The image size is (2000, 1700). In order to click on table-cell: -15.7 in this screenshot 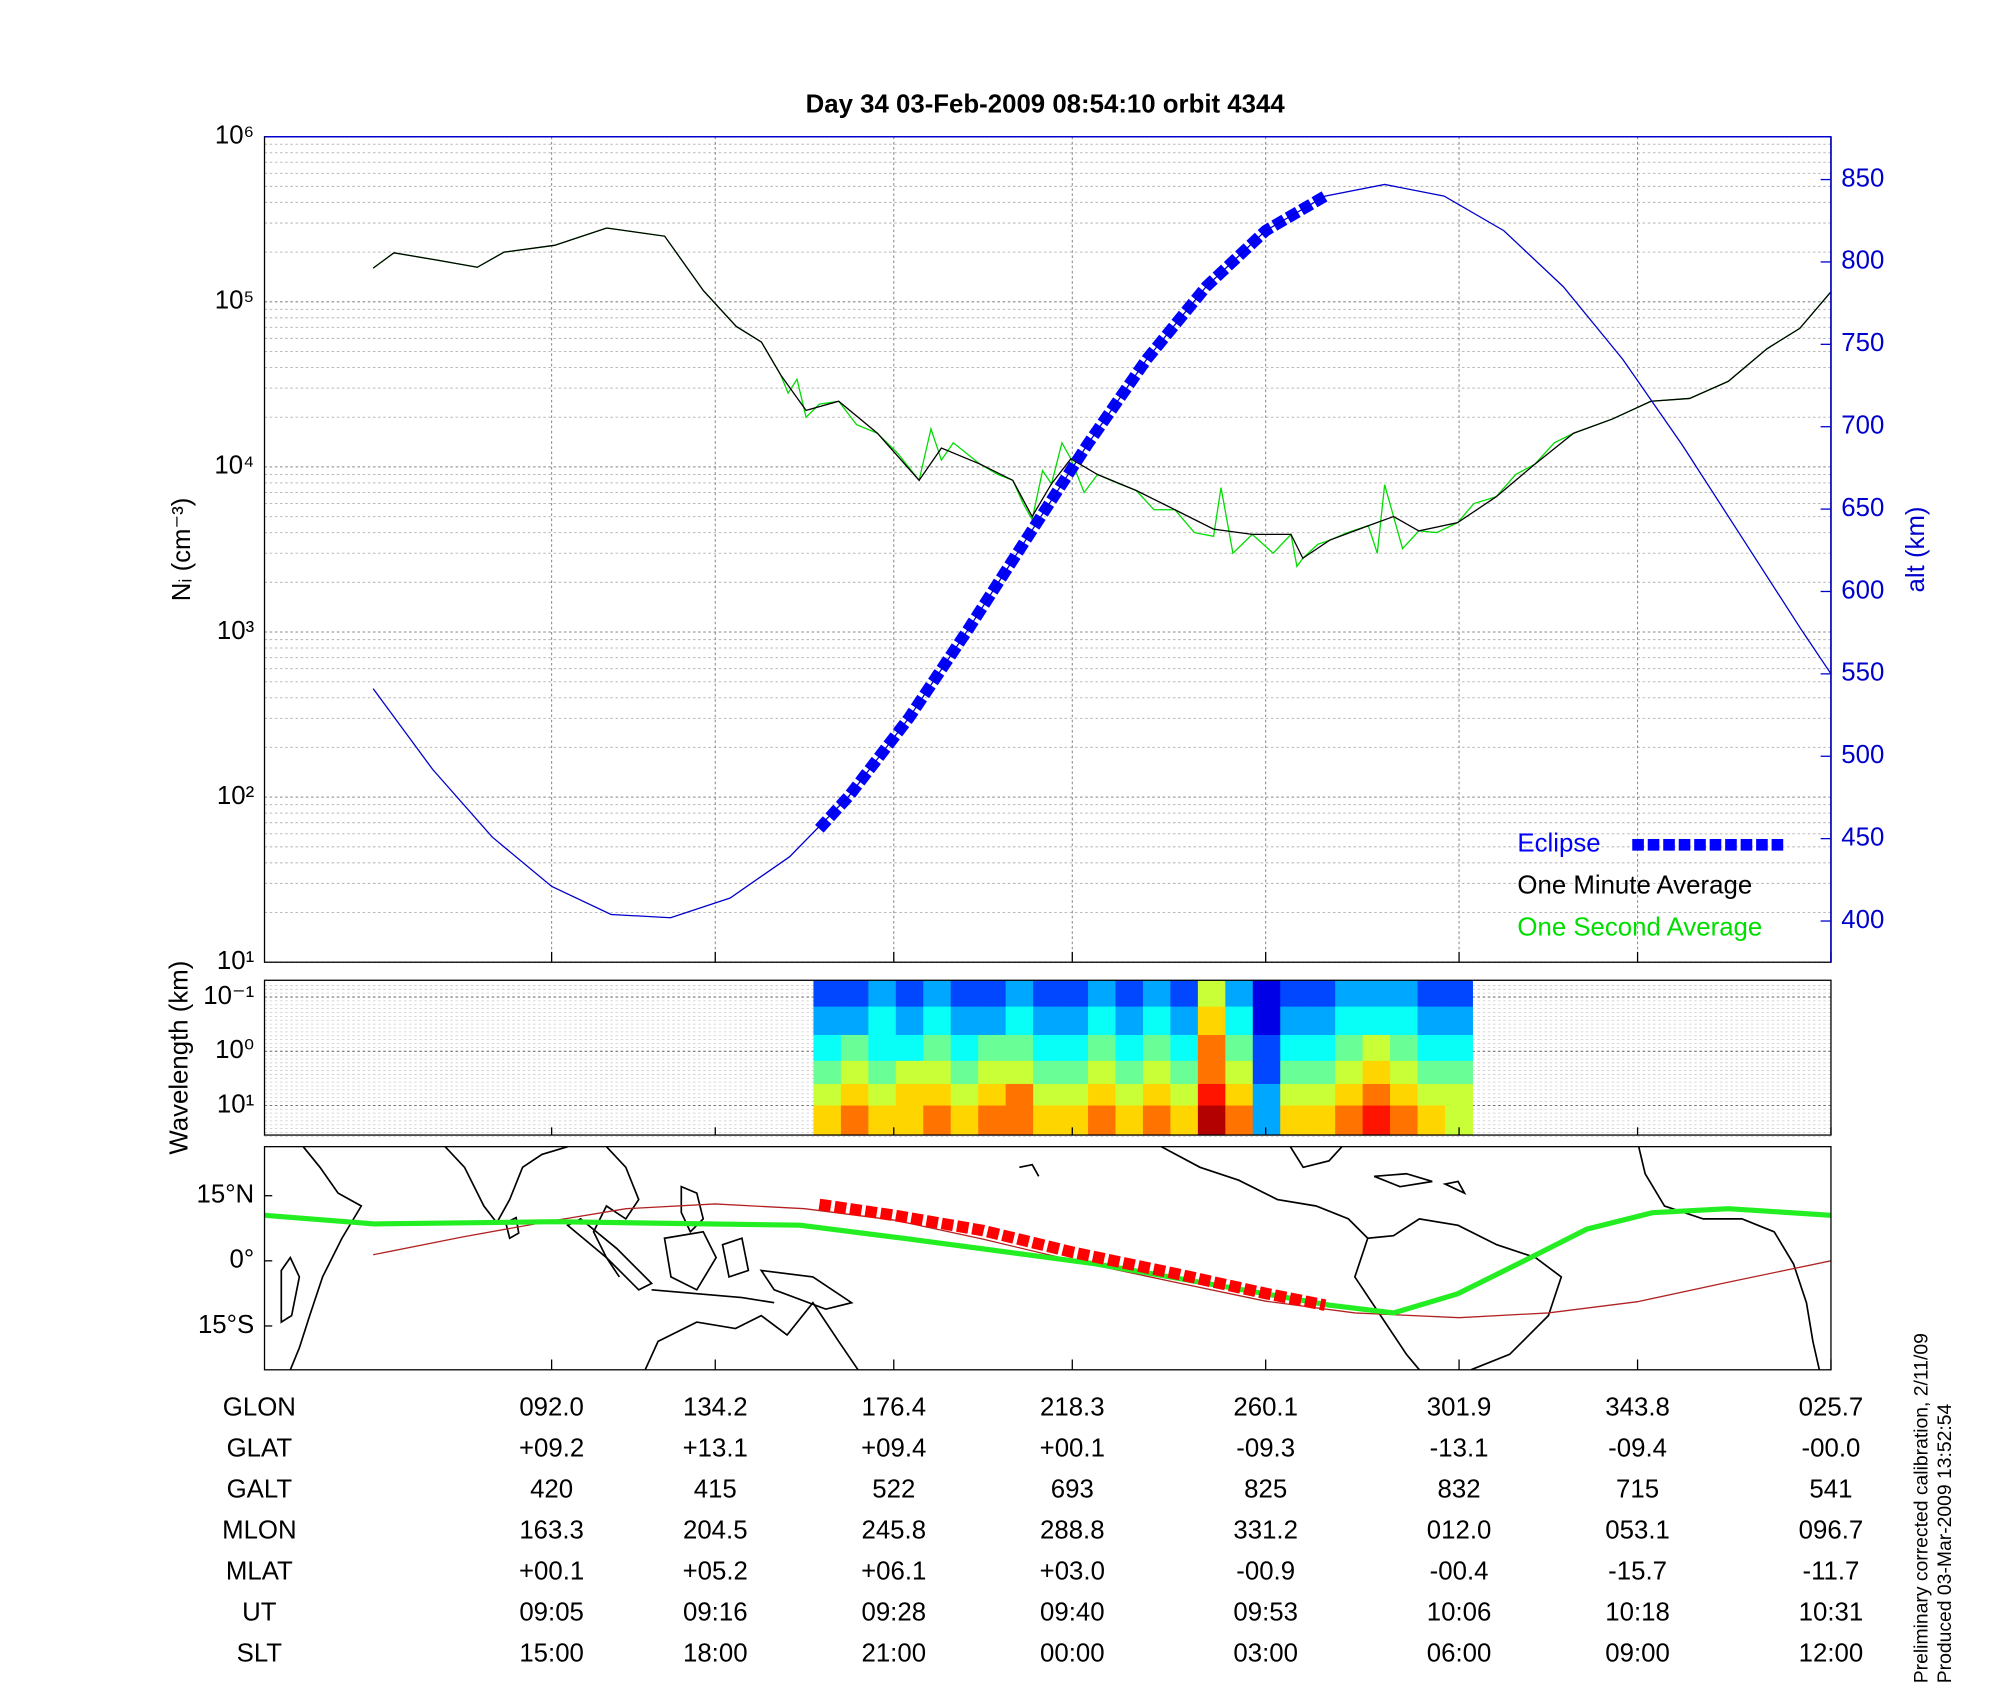, I will do `click(1637, 1571)`.